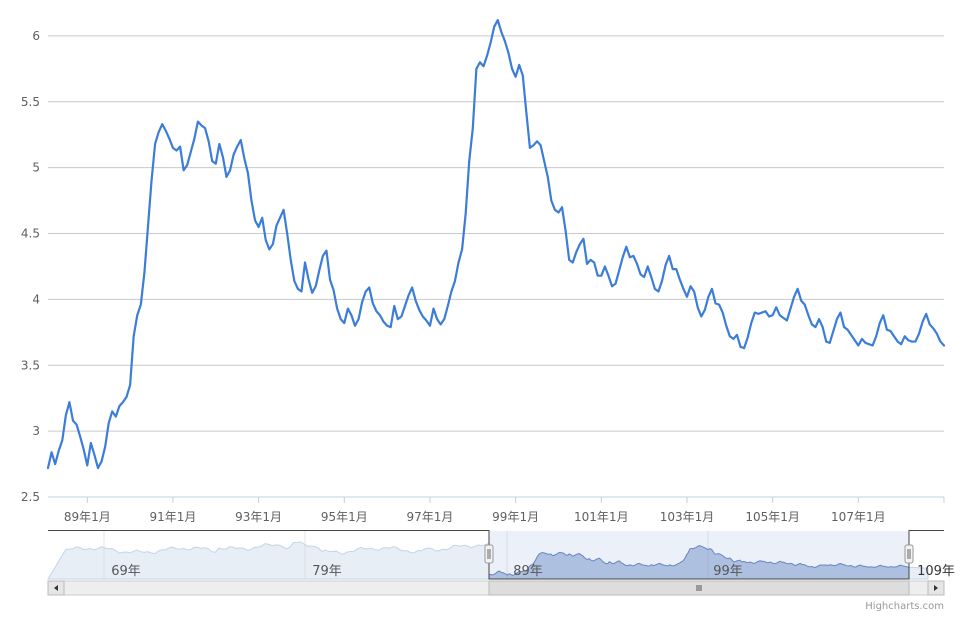  What do you see at coordinates (699, 562) in the screenshot?
I see `navigator-selected-area` at bounding box center [699, 562].